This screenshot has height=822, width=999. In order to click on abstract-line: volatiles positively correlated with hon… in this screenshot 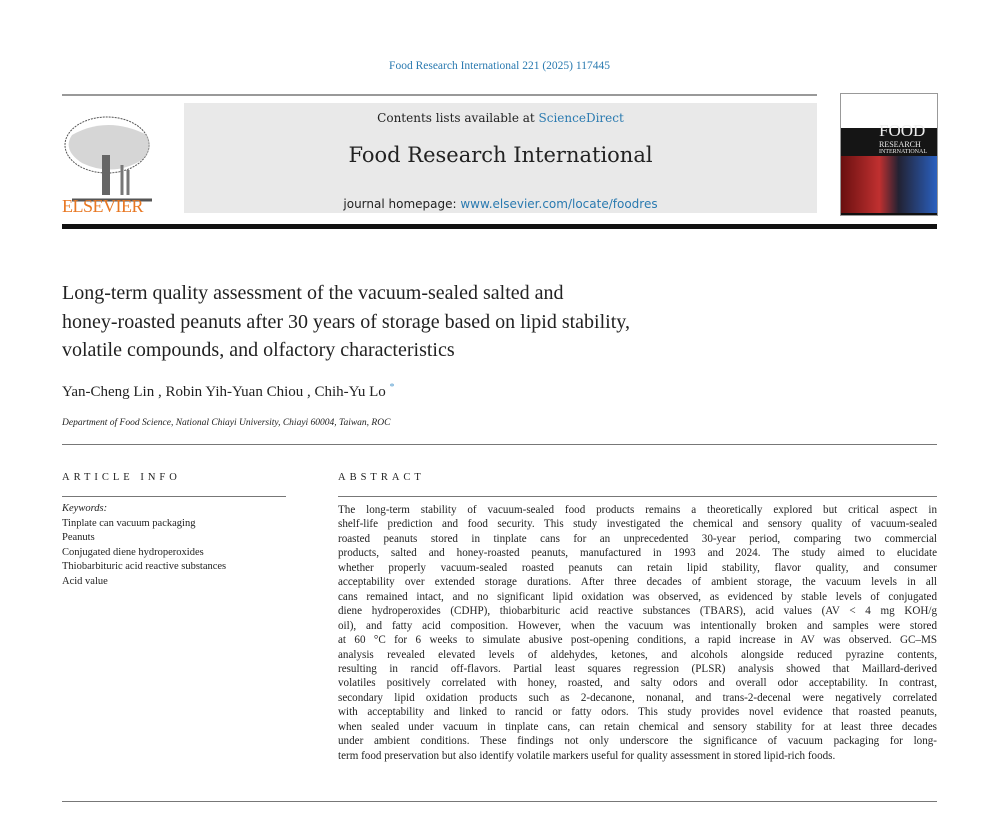, I will do `click(637, 683)`.